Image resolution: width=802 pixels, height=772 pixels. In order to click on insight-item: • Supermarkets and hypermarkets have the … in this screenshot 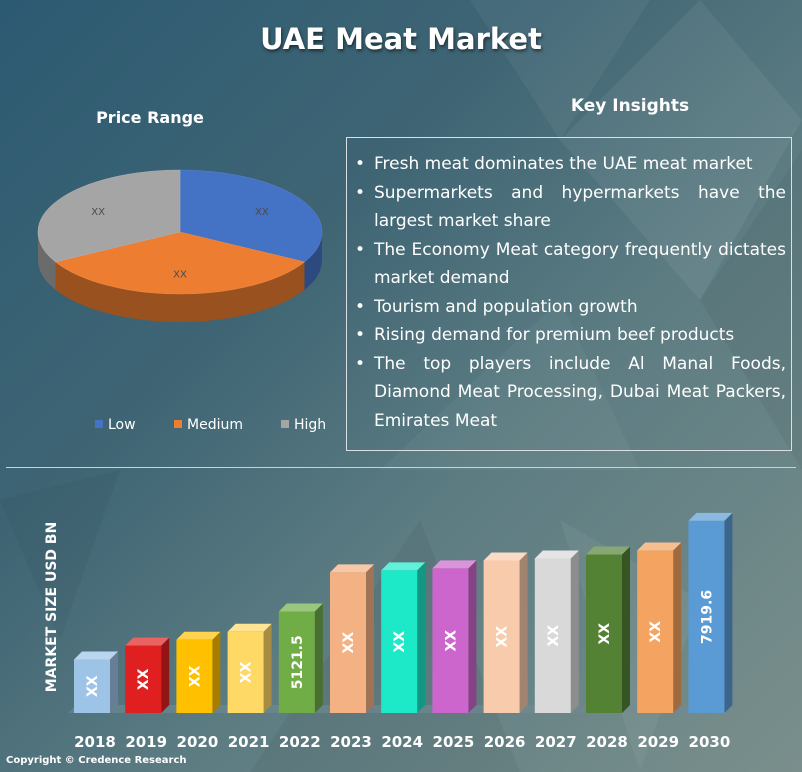, I will do `click(569, 207)`.